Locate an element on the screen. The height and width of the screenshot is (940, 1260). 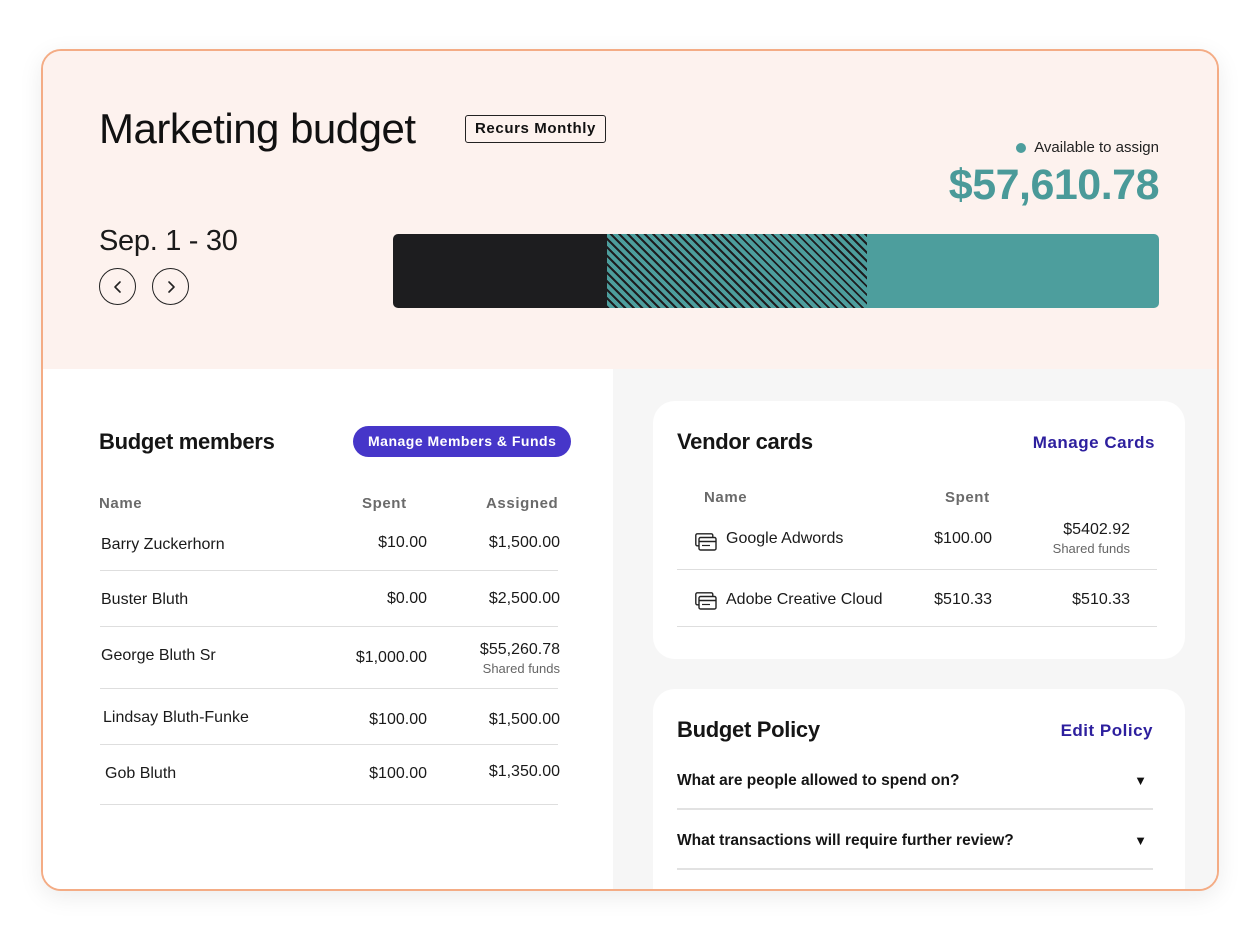
vendor-cards-title: Vendor cards is located at coordinates (745, 441).